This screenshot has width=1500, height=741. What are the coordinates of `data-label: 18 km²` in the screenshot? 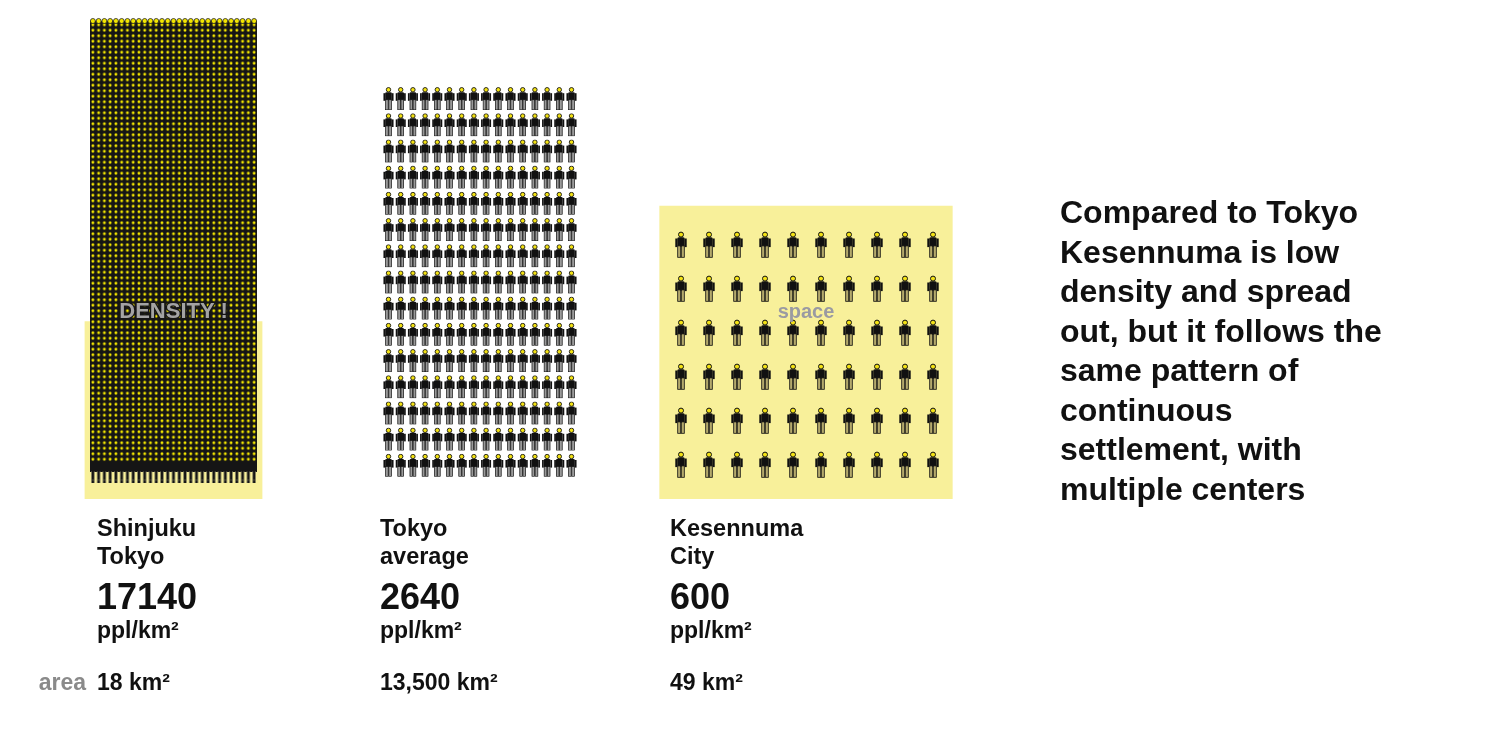 It's located at (134, 681).